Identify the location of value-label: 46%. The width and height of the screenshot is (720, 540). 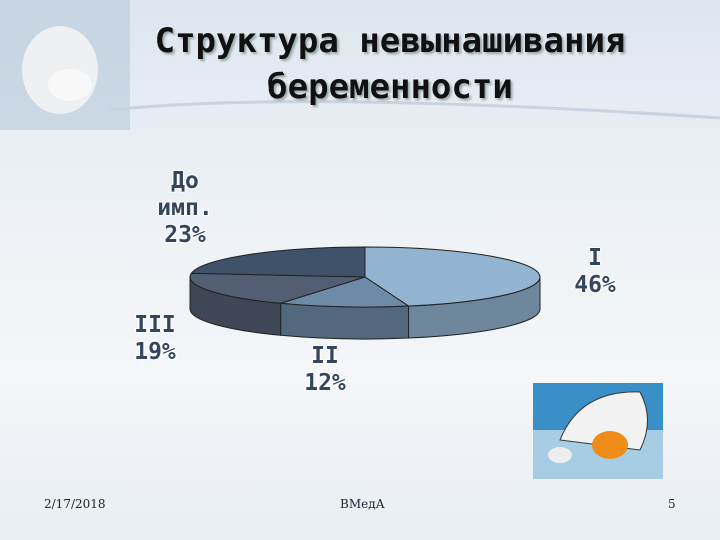
(595, 285).